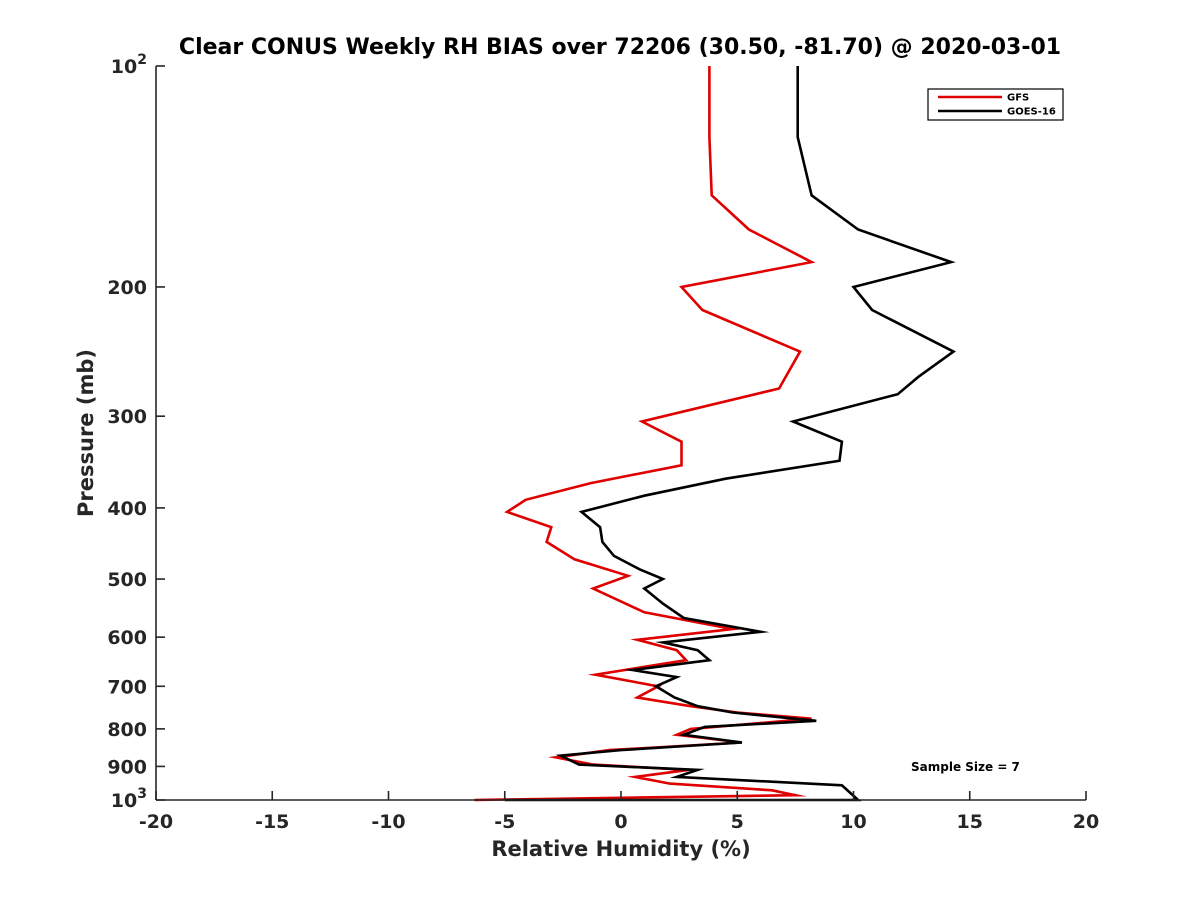 Image resolution: width=1200 pixels, height=900 pixels. What do you see at coordinates (86, 433) in the screenshot?
I see `y-axis-label: Pressure (mb)` at bounding box center [86, 433].